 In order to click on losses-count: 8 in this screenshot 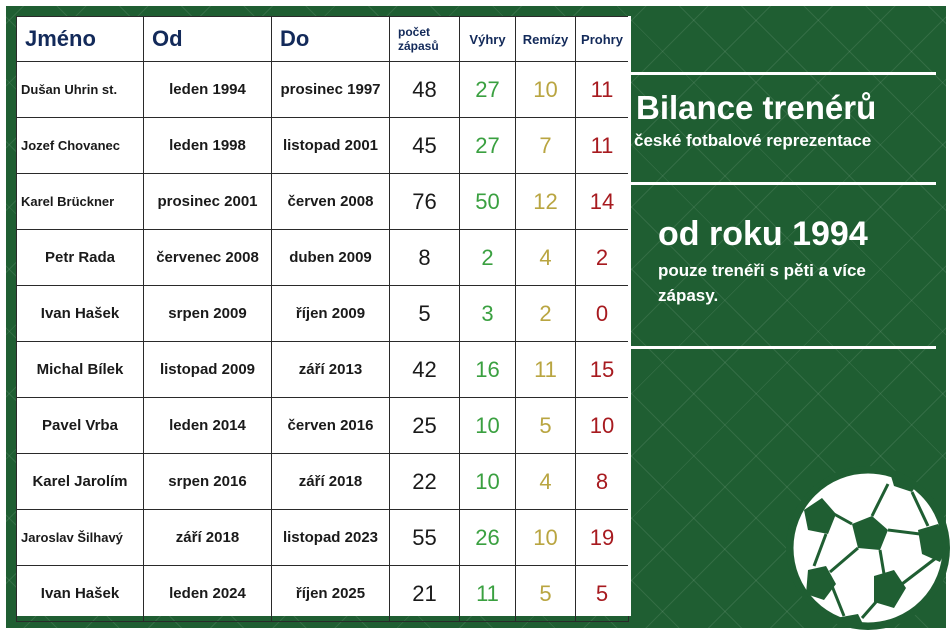, I will do `click(602, 481)`.